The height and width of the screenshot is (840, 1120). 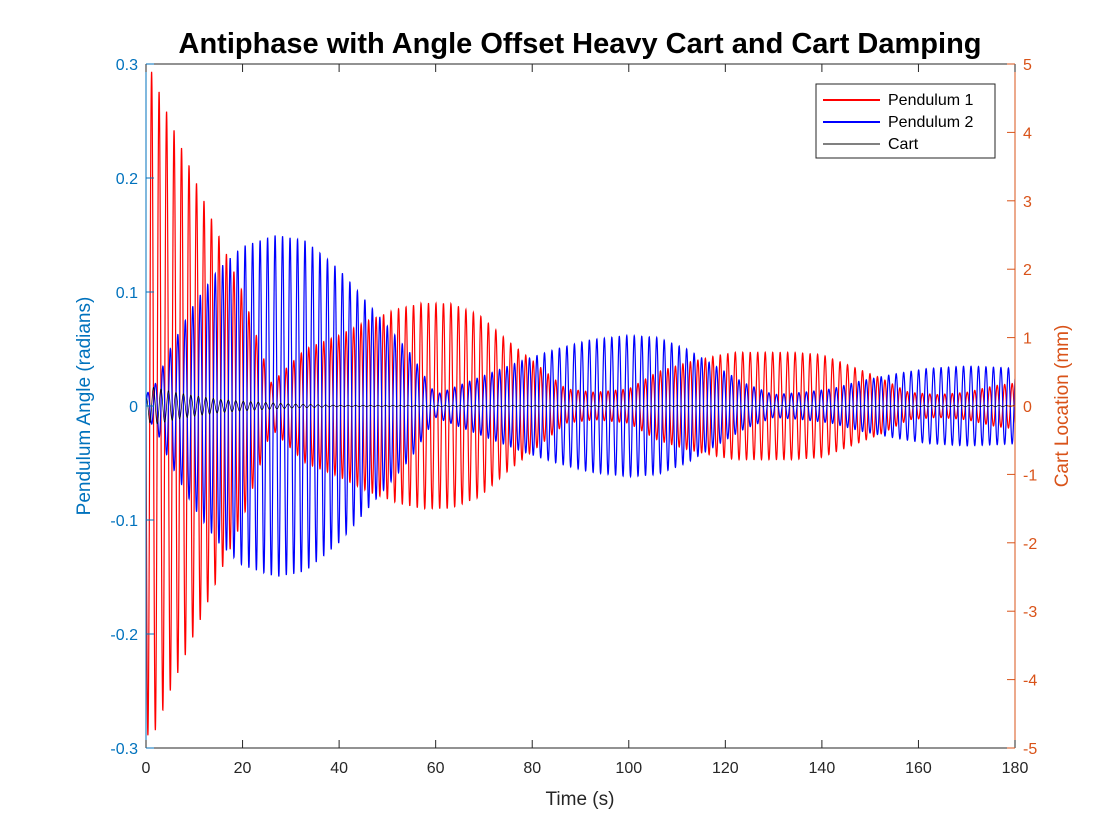 What do you see at coordinates (1015, 768) in the screenshot?
I see `x-tick-label: 180` at bounding box center [1015, 768].